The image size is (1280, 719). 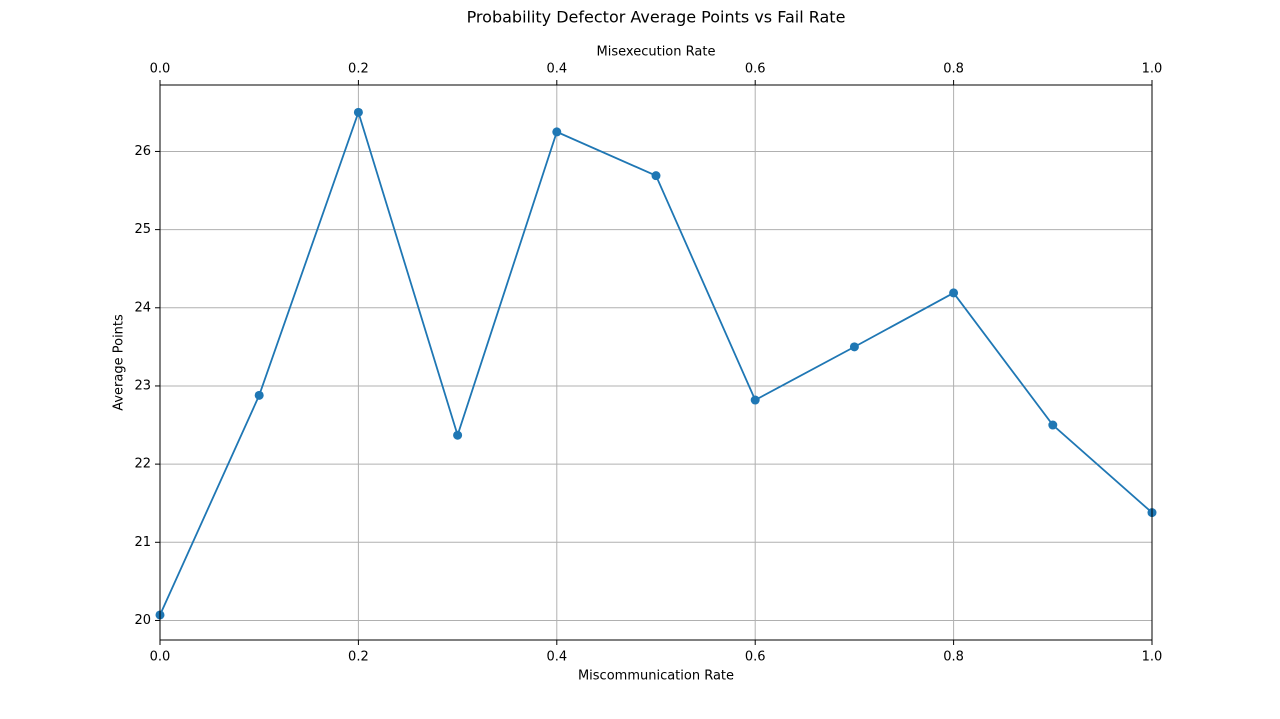 What do you see at coordinates (556, 69) in the screenshot?
I see `top-x-tick-label: 0.4` at bounding box center [556, 69].